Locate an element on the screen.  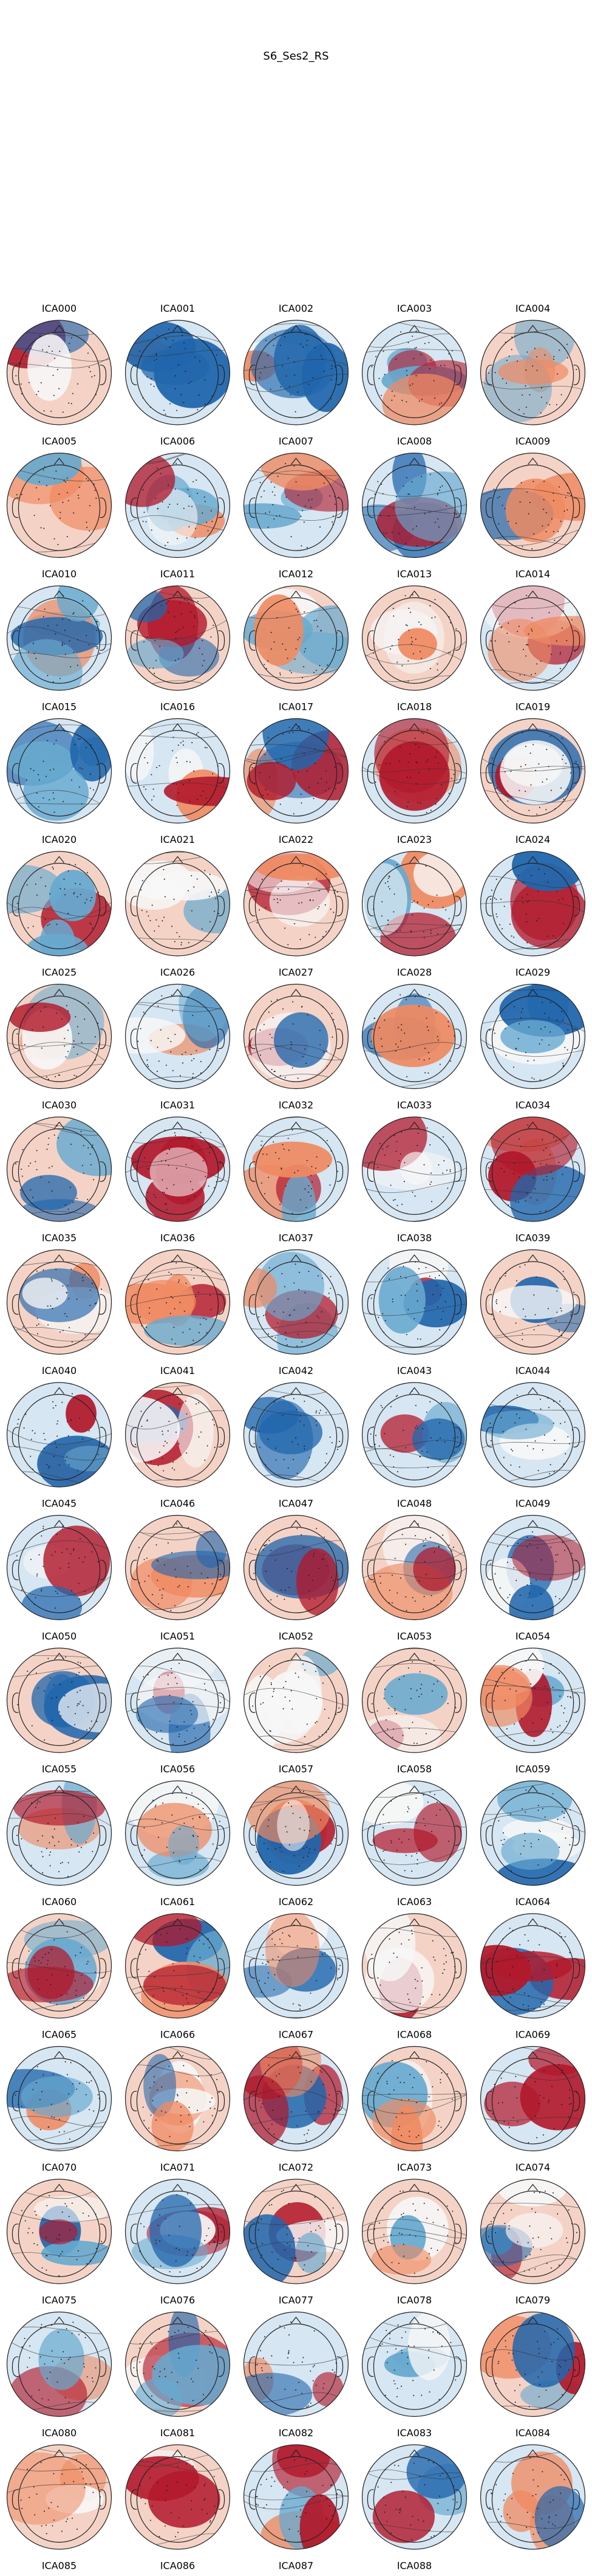
topomap-ica027: ICA027 is located at coordinates (296, 1028).